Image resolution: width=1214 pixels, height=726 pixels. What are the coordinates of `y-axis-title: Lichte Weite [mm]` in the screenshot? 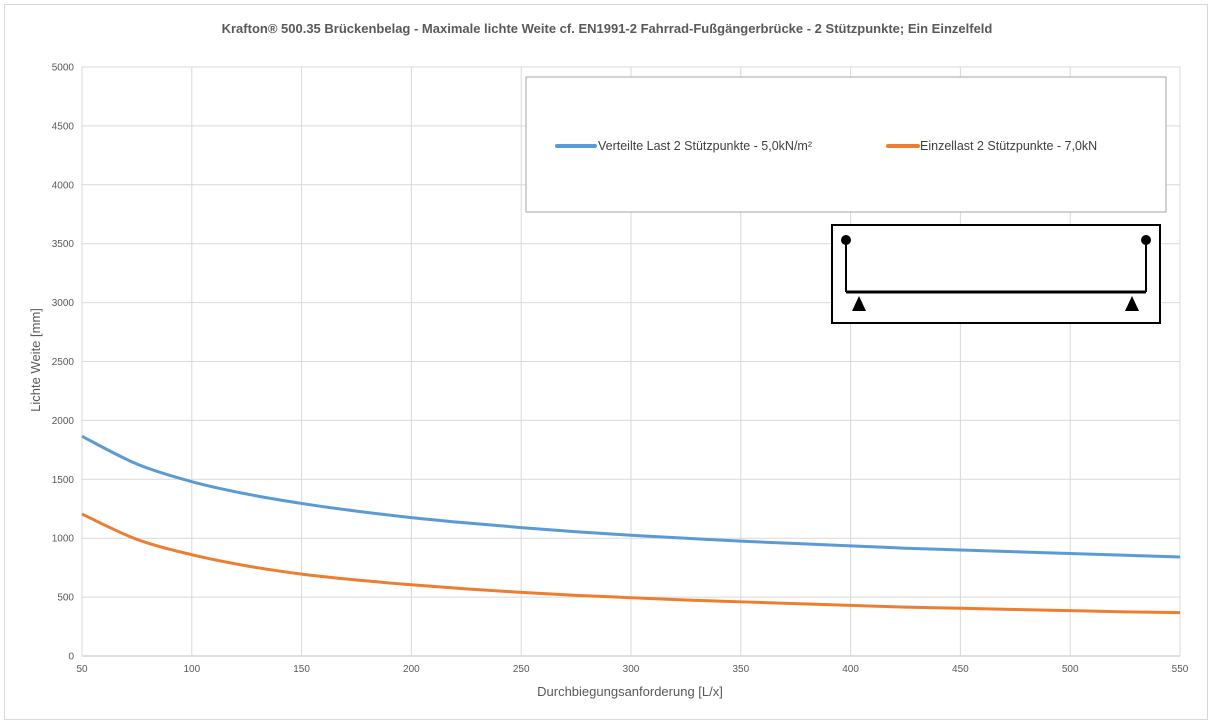 It's located at (35, 360).